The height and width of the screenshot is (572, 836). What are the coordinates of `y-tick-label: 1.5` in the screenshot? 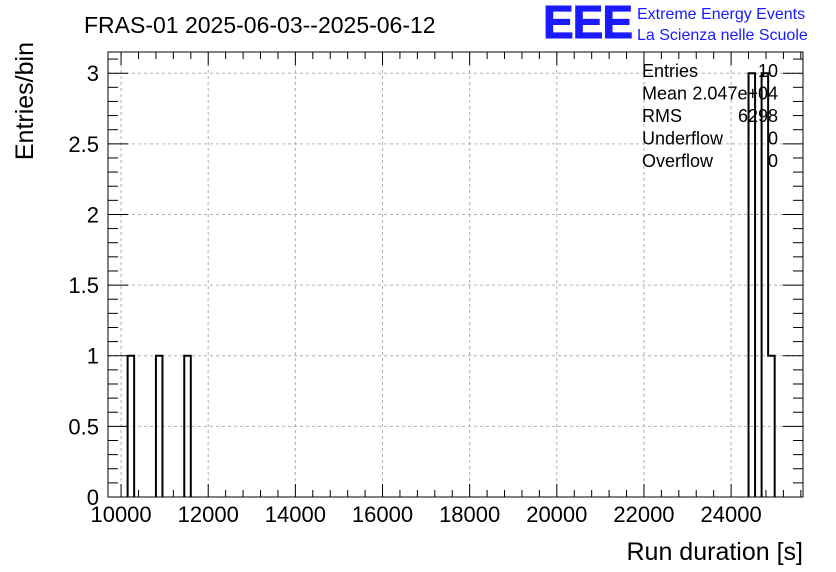 It's located at (83, 285).